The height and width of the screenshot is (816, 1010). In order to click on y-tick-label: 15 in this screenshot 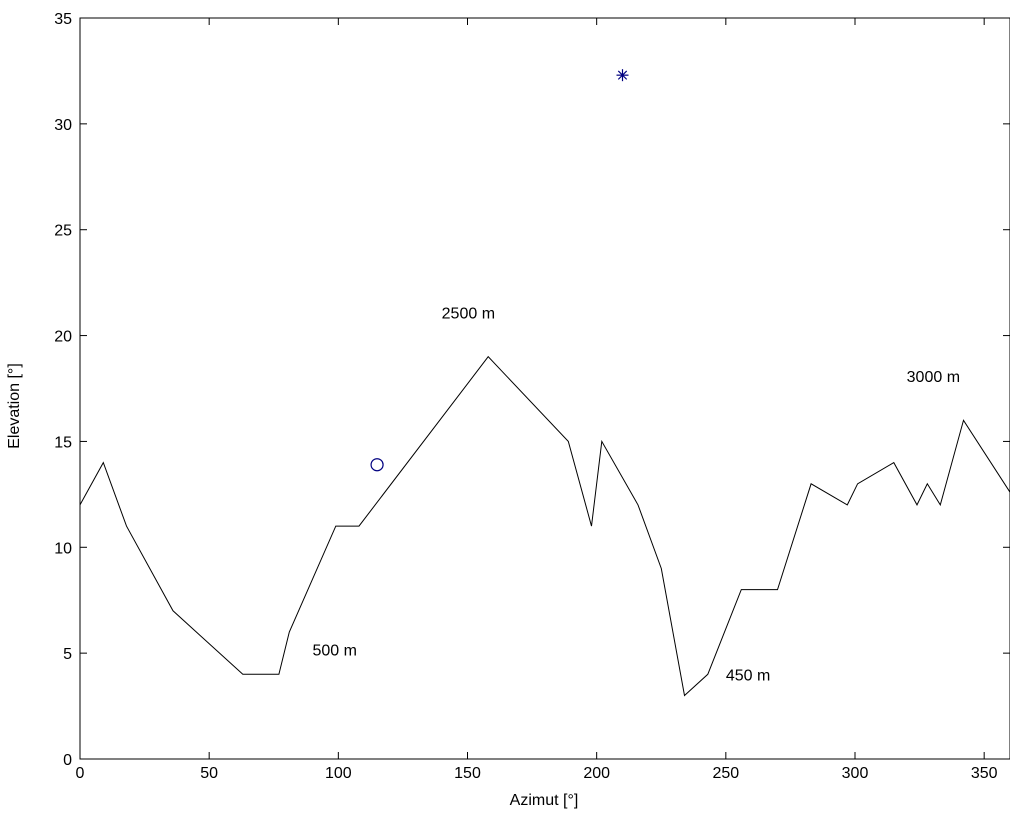, I will do `click(63, 442)`.